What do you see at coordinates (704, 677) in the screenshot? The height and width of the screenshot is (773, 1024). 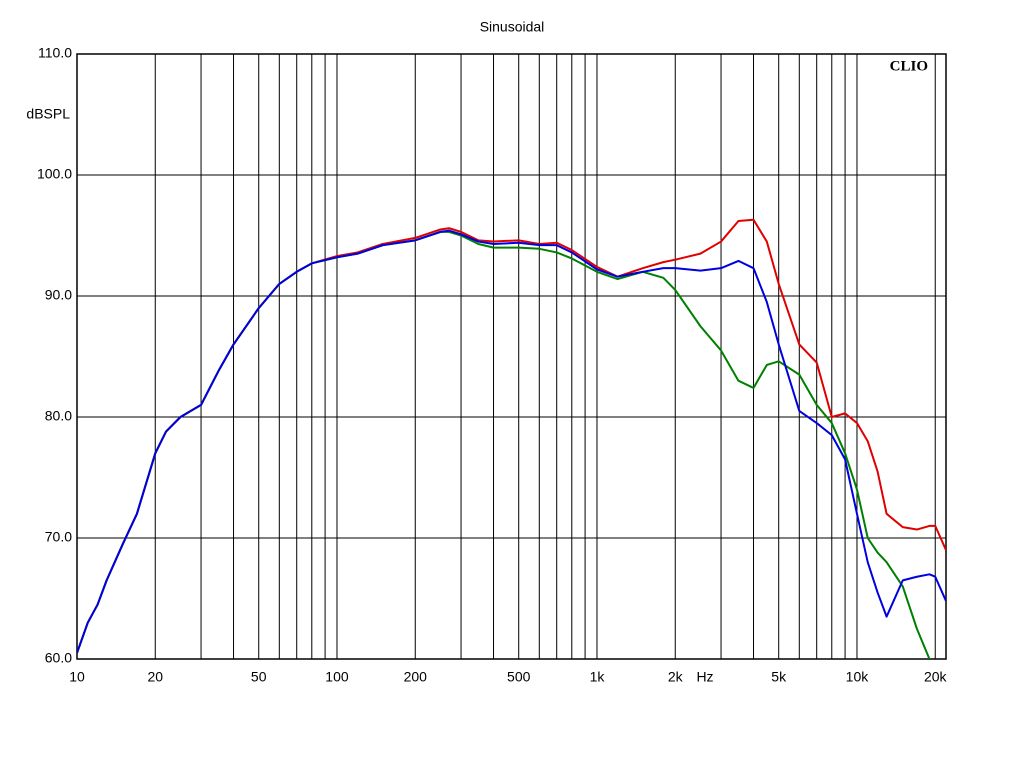 I see `x-axis-label: Hz` at bounding box center [704, 677].